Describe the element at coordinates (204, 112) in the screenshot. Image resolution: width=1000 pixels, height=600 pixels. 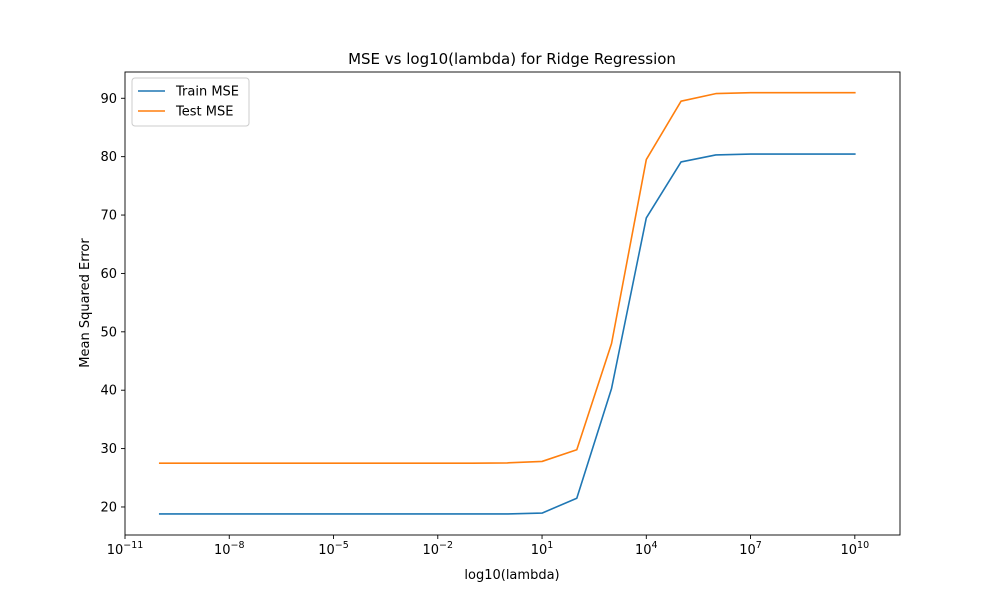
I see `legend-label-test-mse: Test MSE` at that location.